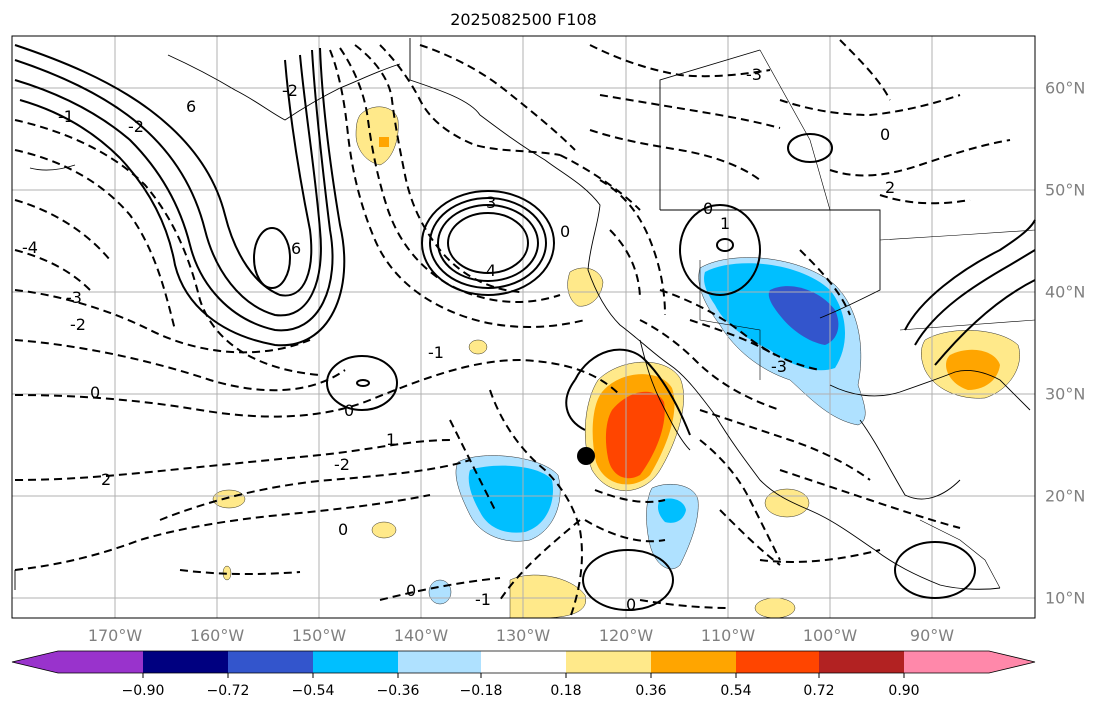 Image resolution: width=1105 pixels, height=712 pixels. What do you see at coordinates (481, 691) in the screenshot?
I see `colorbar-tick-label: −0.18` at bounding box center [481, 691].